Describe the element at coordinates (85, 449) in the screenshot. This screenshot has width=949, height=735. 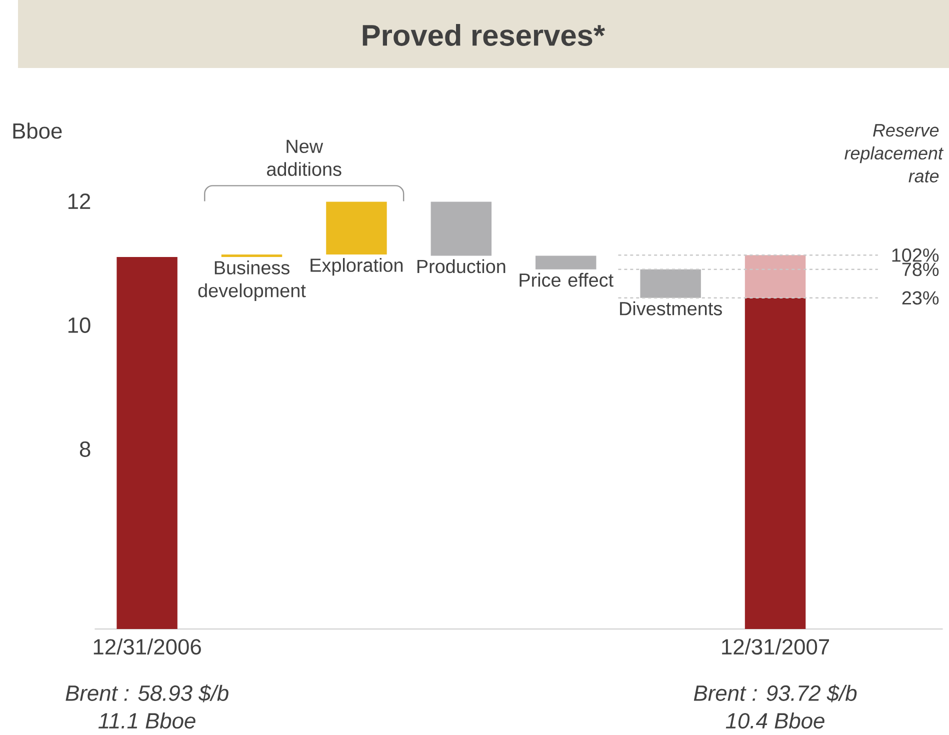
I see `y-tick-label: 8` at that location.